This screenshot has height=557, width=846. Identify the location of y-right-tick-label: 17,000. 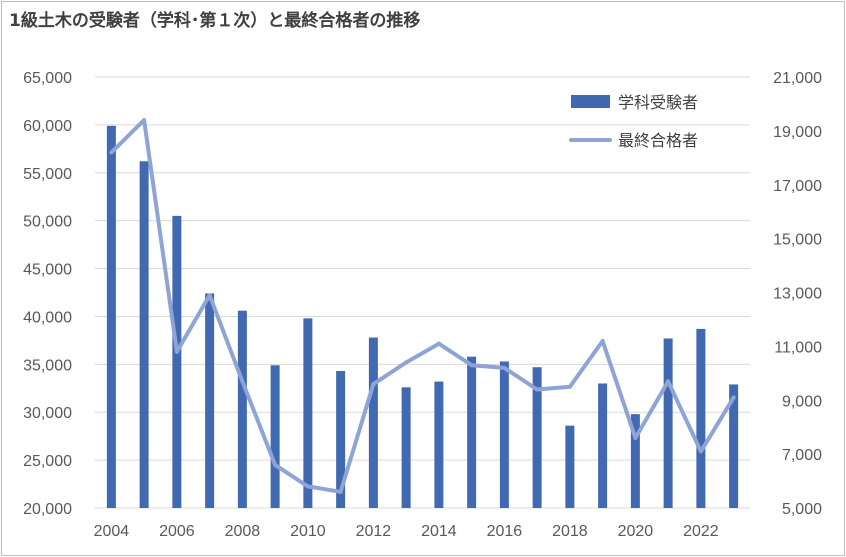
(797, 186).